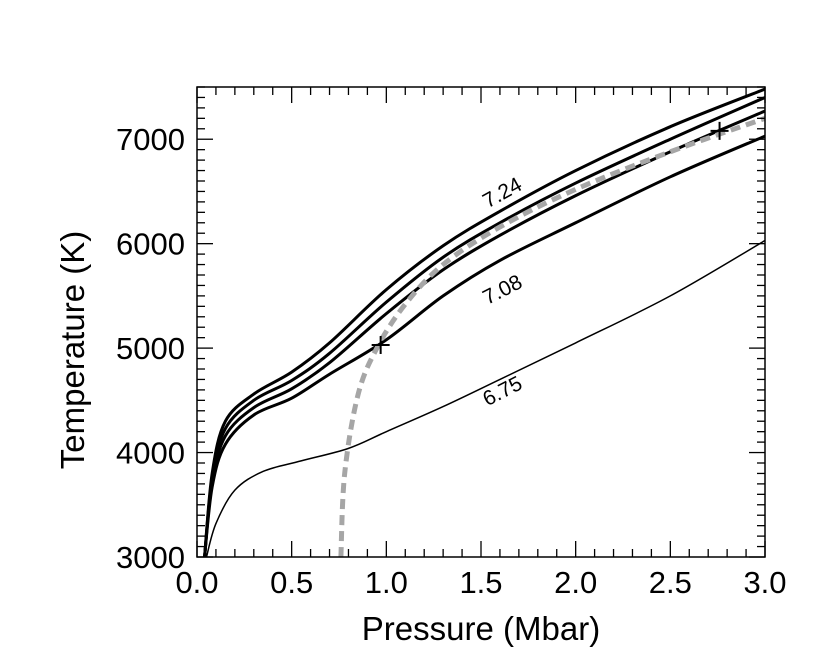 The image size is (830, 664). Describe the element at coordinates (150, 557) in the screenshot. I see `y-tick-label: 3000` at that location.